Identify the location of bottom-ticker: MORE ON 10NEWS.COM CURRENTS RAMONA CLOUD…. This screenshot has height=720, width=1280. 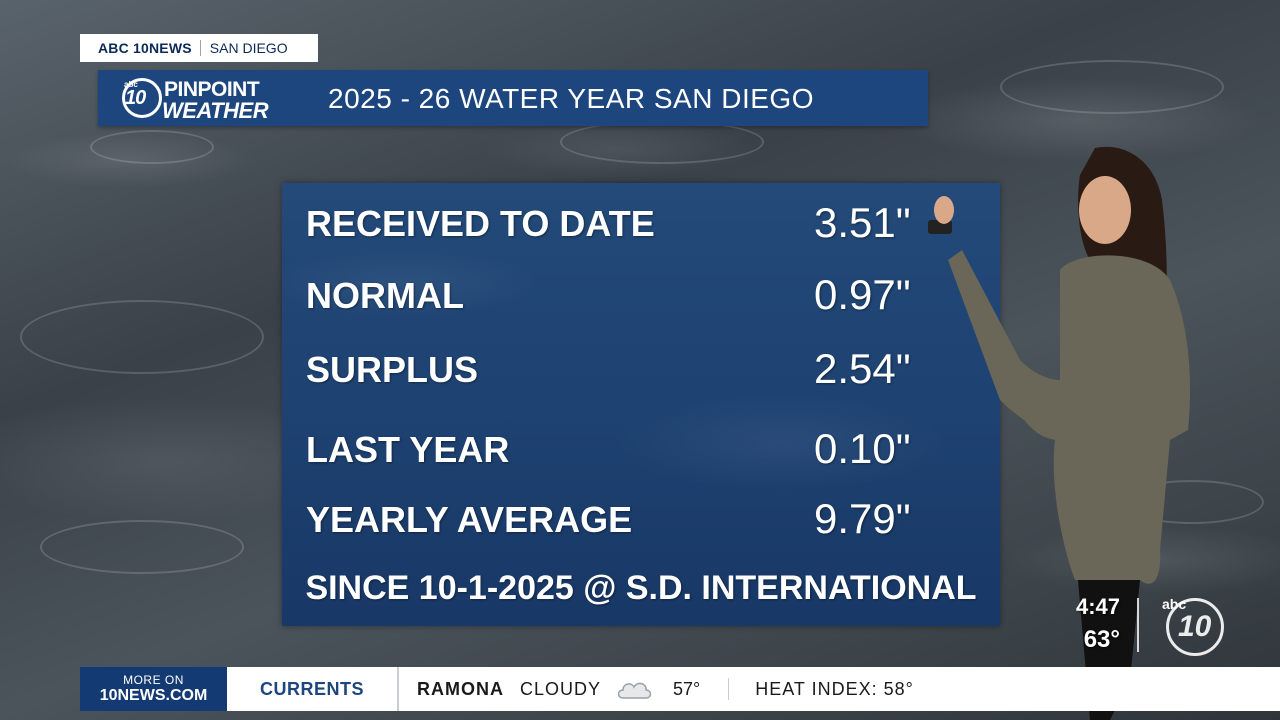
(680, 689).